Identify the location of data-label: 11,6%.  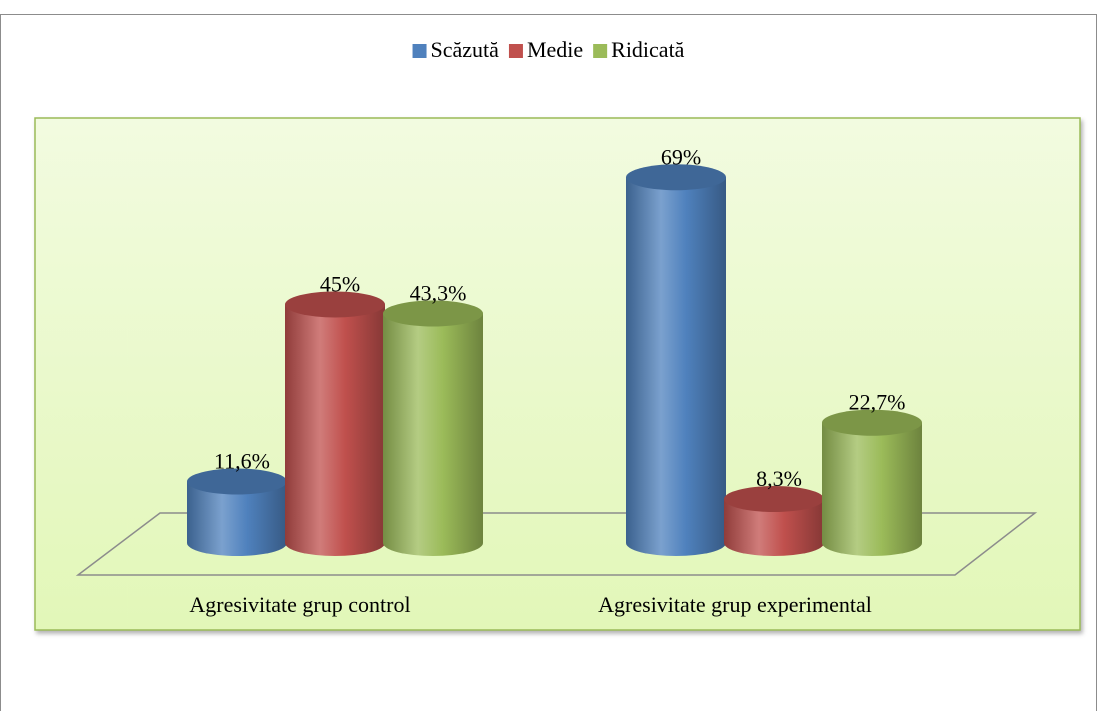
(242, 461).